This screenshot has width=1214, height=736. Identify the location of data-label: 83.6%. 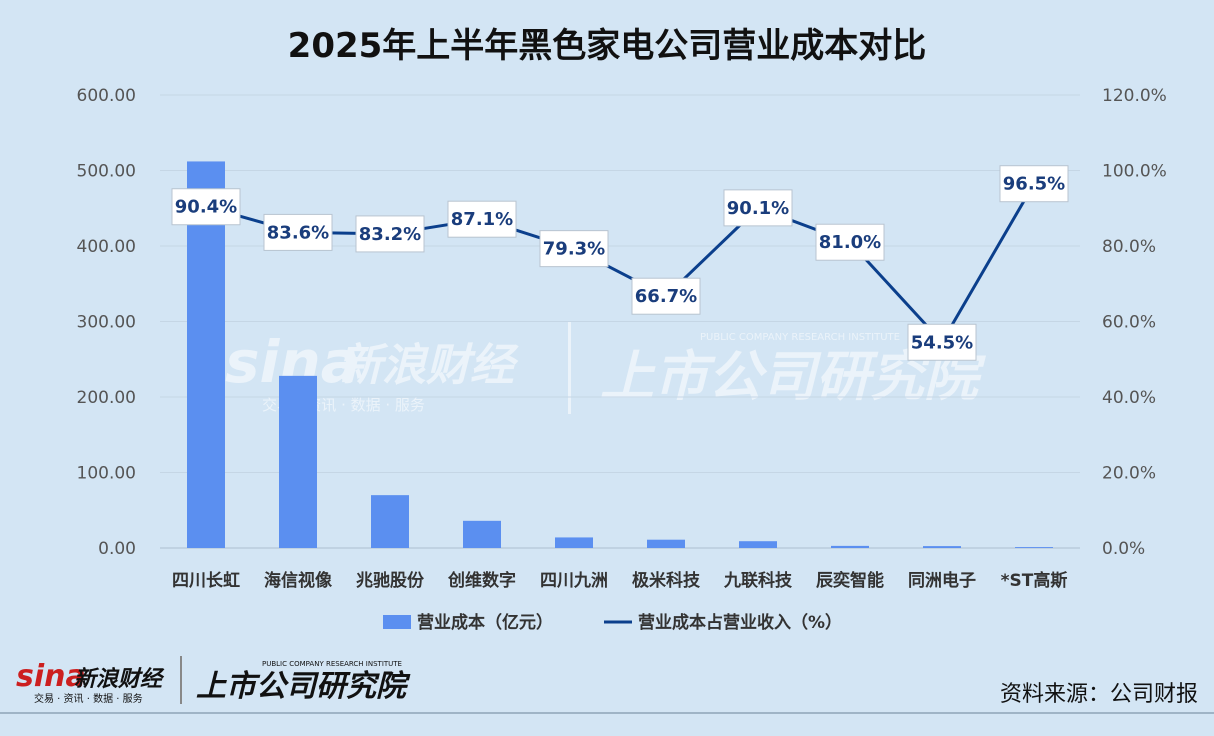
(298, 232).